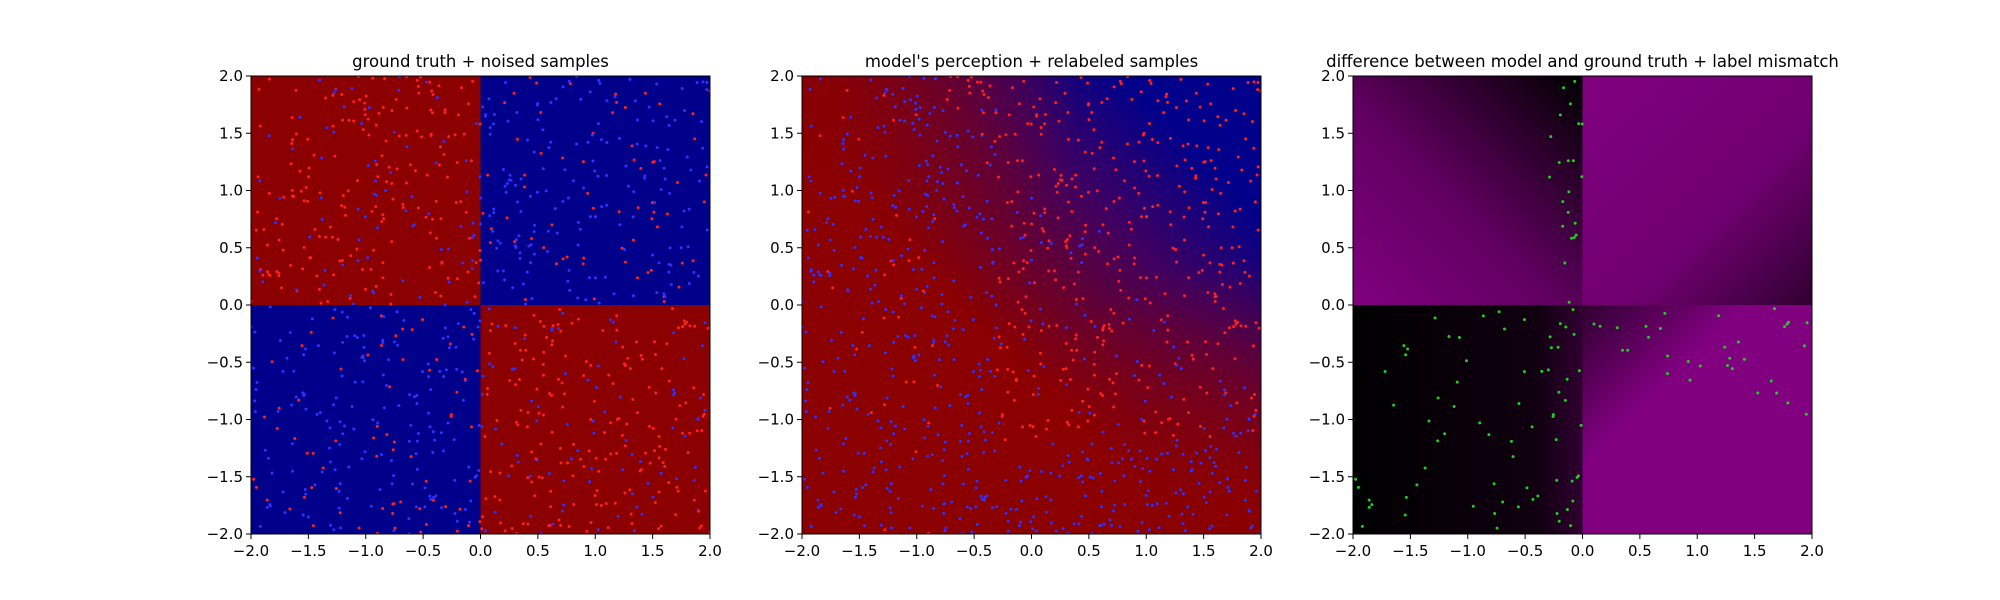 This screenshot has height=600, width=2000. What do you see at coordinates (782, 191) in the screenshot?
I see `y-tick-label: 1.0` at bounding box center [782, 191].